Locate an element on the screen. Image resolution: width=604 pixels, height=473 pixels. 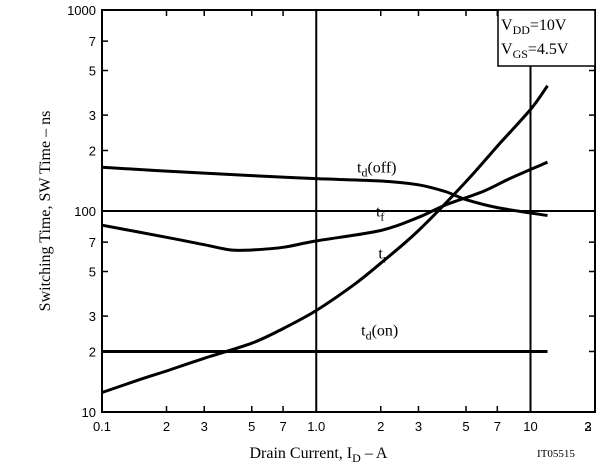
conditions-box: VDD=10V VGS=4.5V is located at coordinates (546, 38).